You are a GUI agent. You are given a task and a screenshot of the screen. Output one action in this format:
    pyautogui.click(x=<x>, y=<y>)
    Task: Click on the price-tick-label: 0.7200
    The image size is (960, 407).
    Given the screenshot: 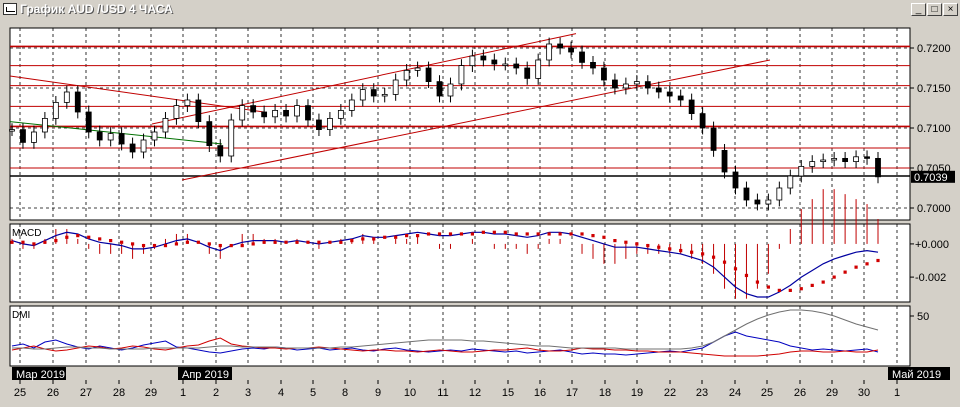 What is the action you would take?
    pyautogui.click(x=934, y=49)
    